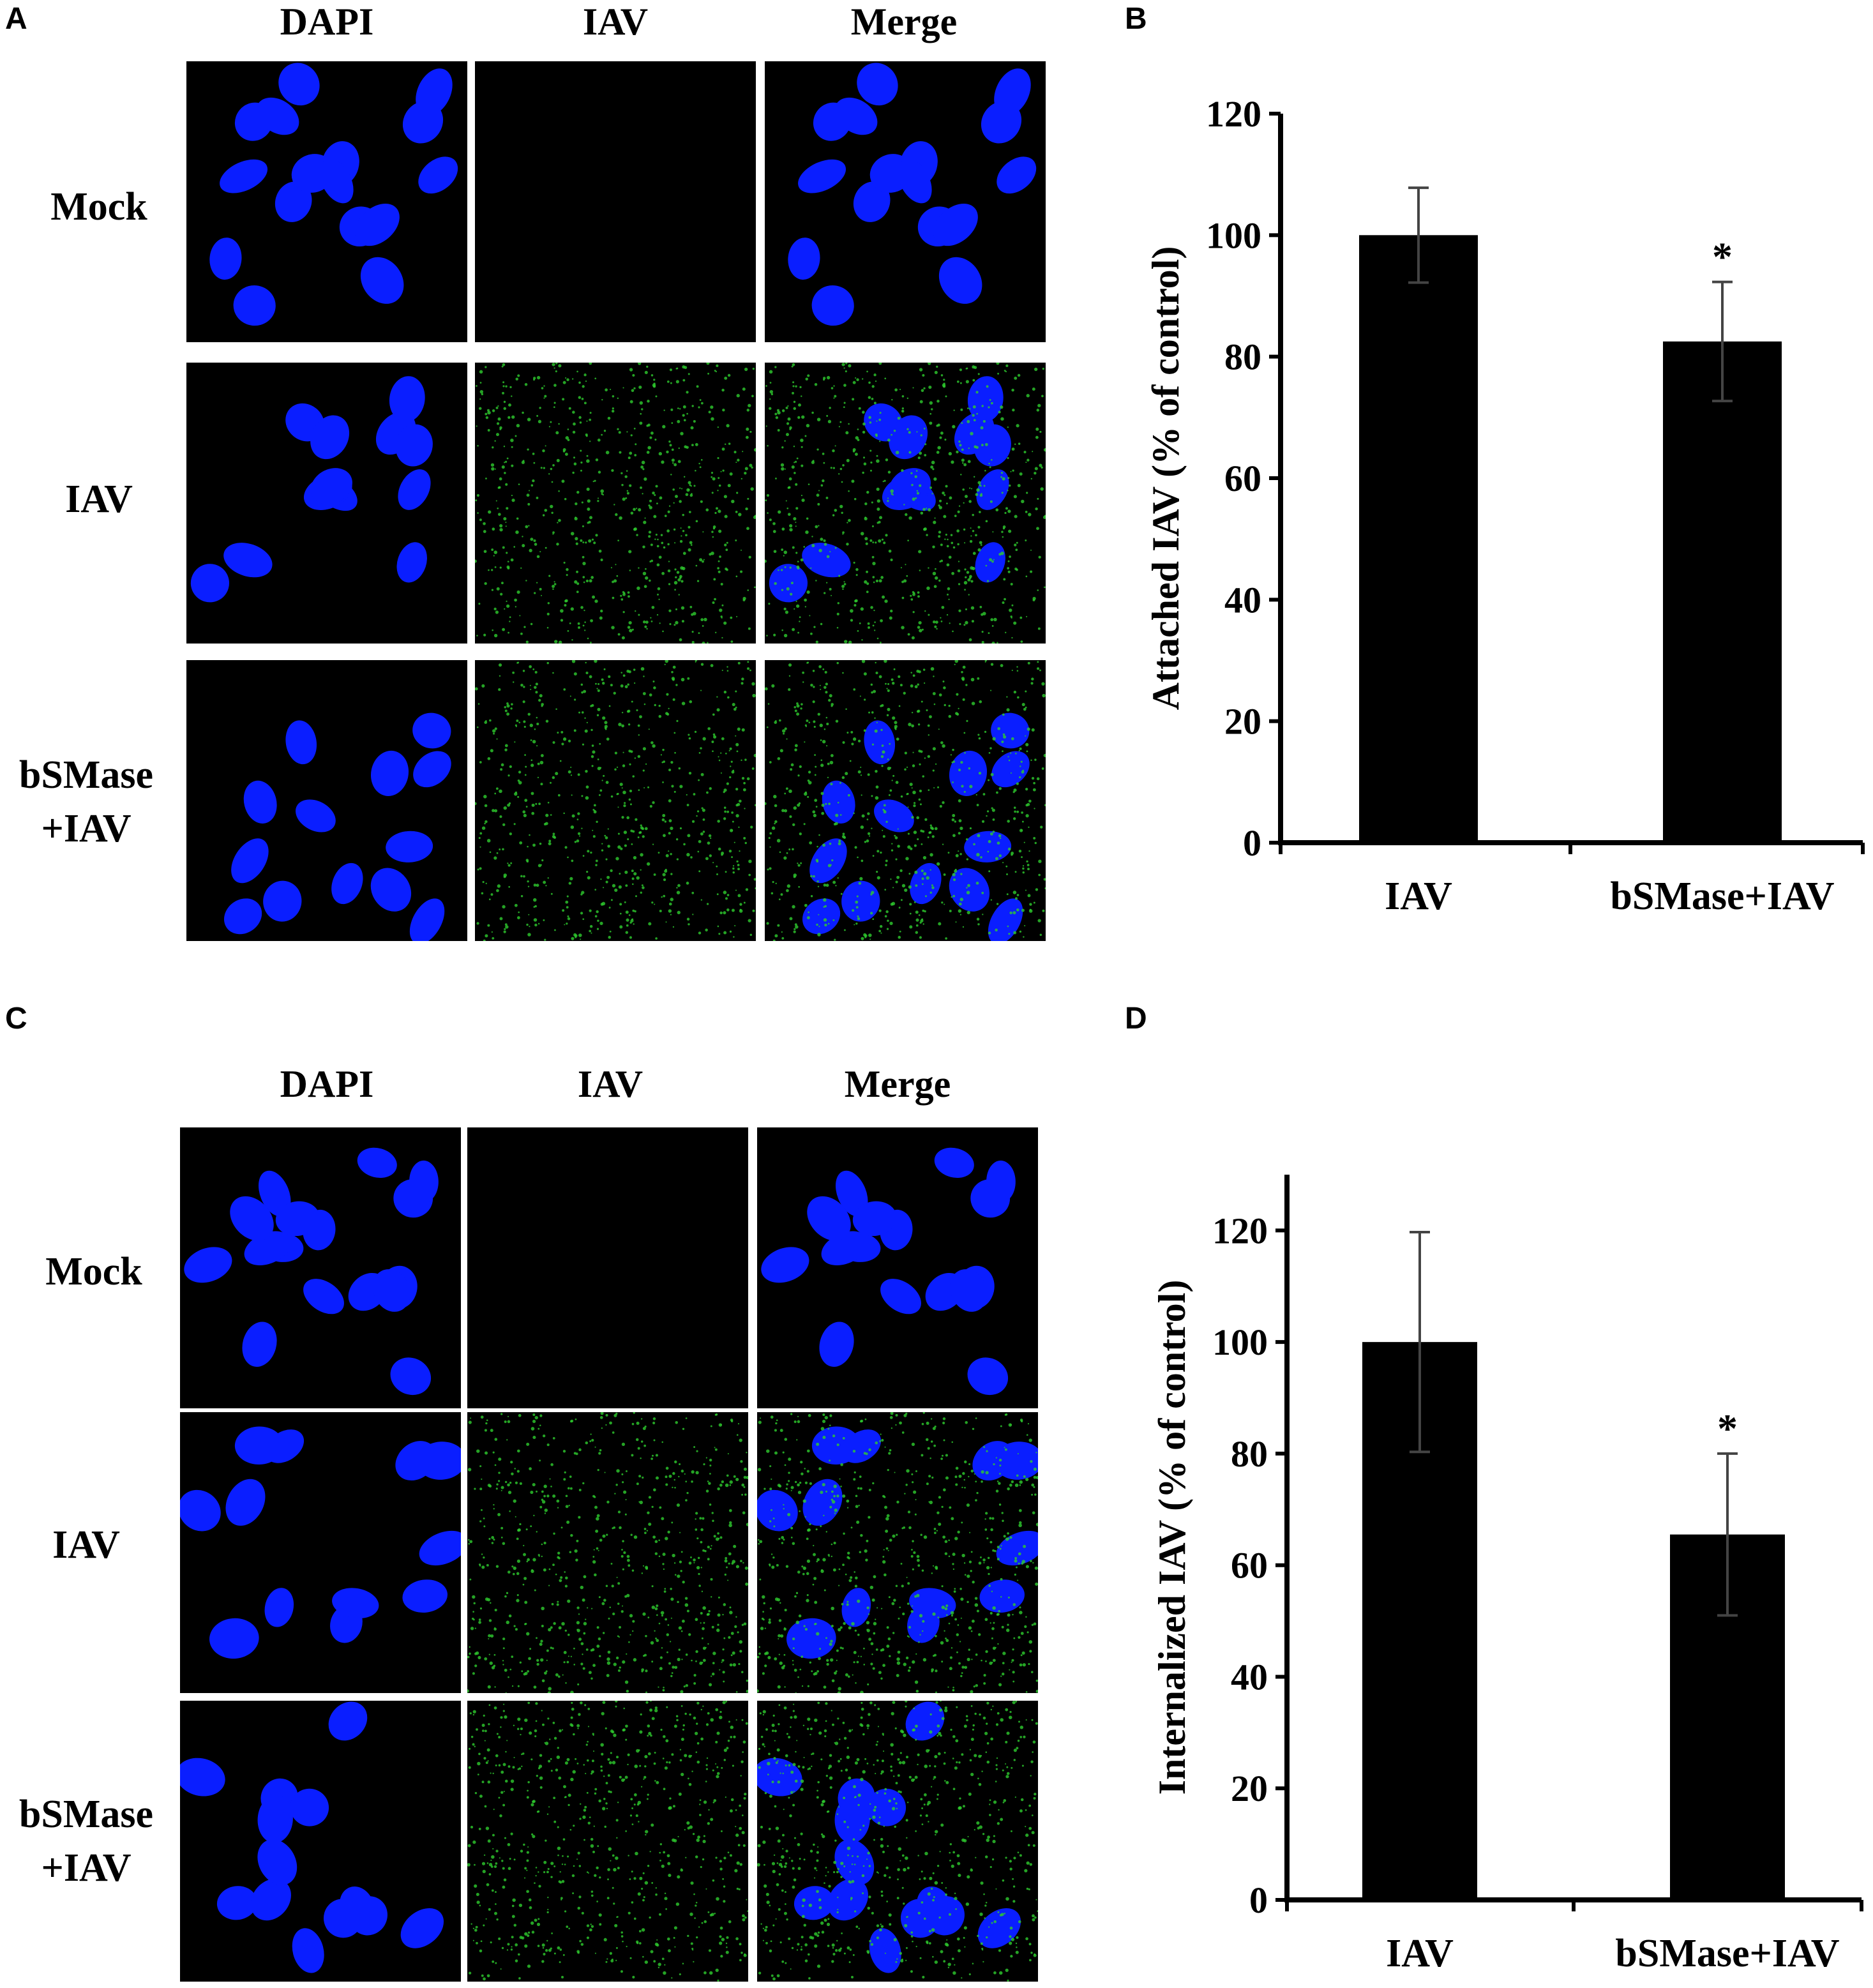 This screenshot has width=1873, height=1988. I want to click on row-label-line: Mock, so click(98, 207).